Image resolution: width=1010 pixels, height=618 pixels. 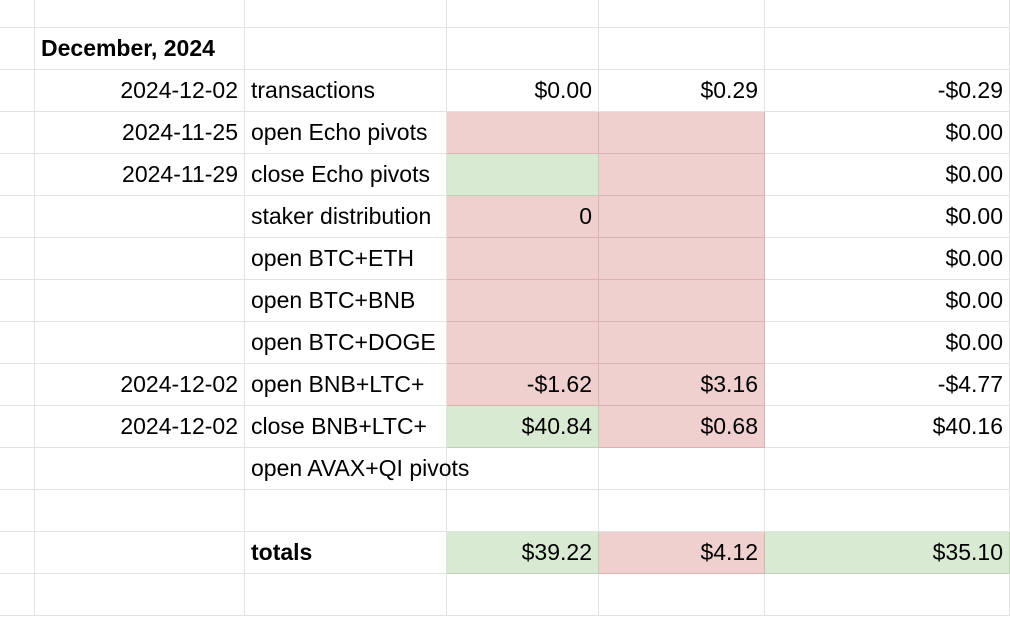 I want to click on value-b-cell: $0.68, so click(x=682, y=427).